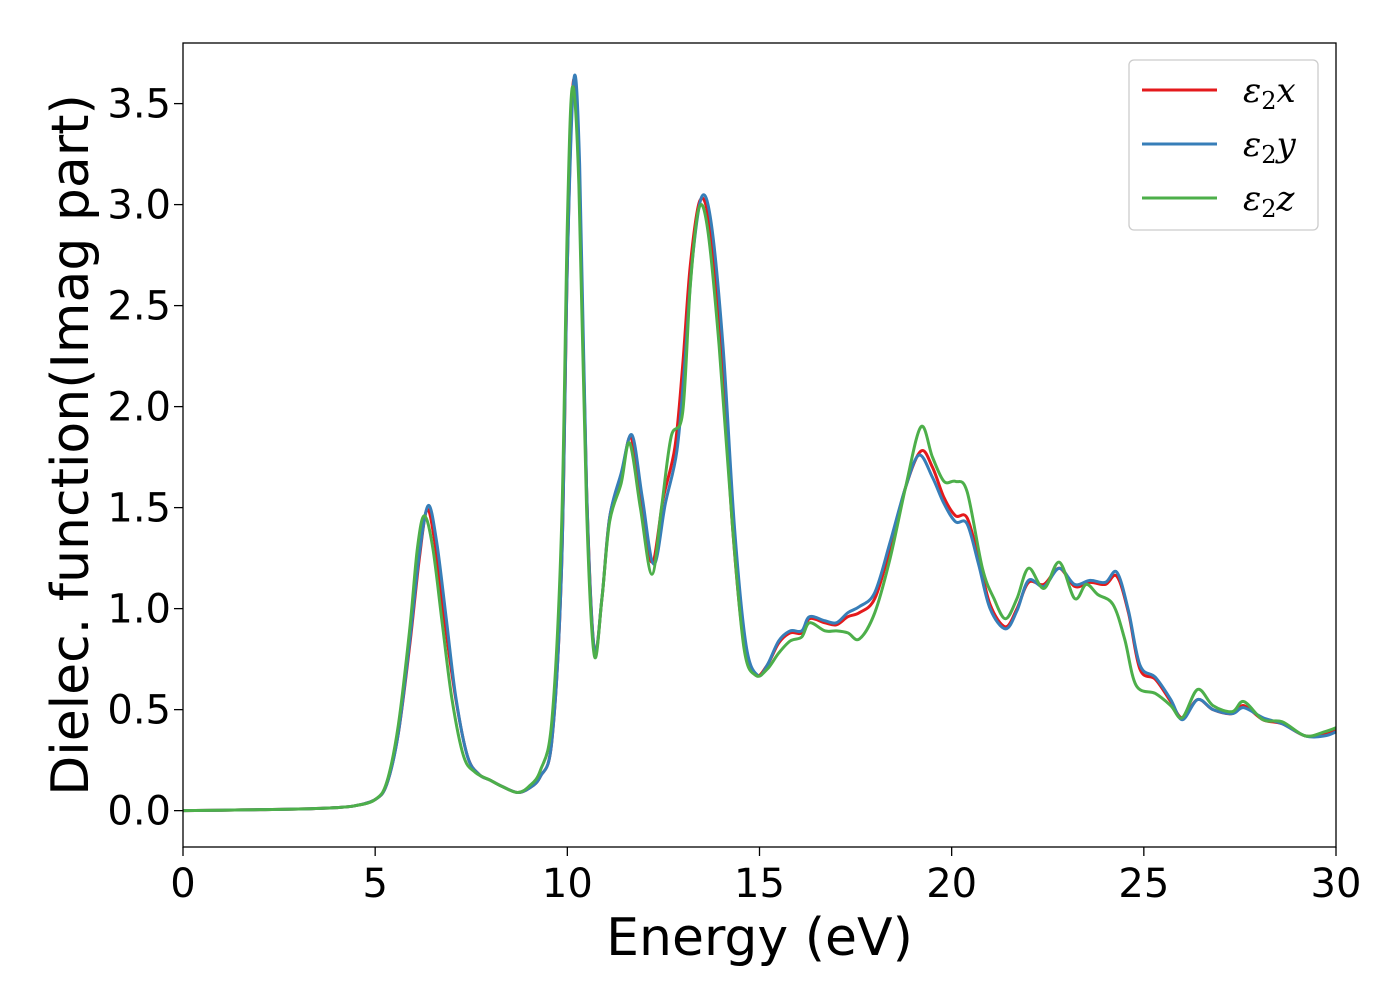 This screenshot has height=1000, width=1400. I want to click on x-axis-label: Energy (eV), so click(759, 938).